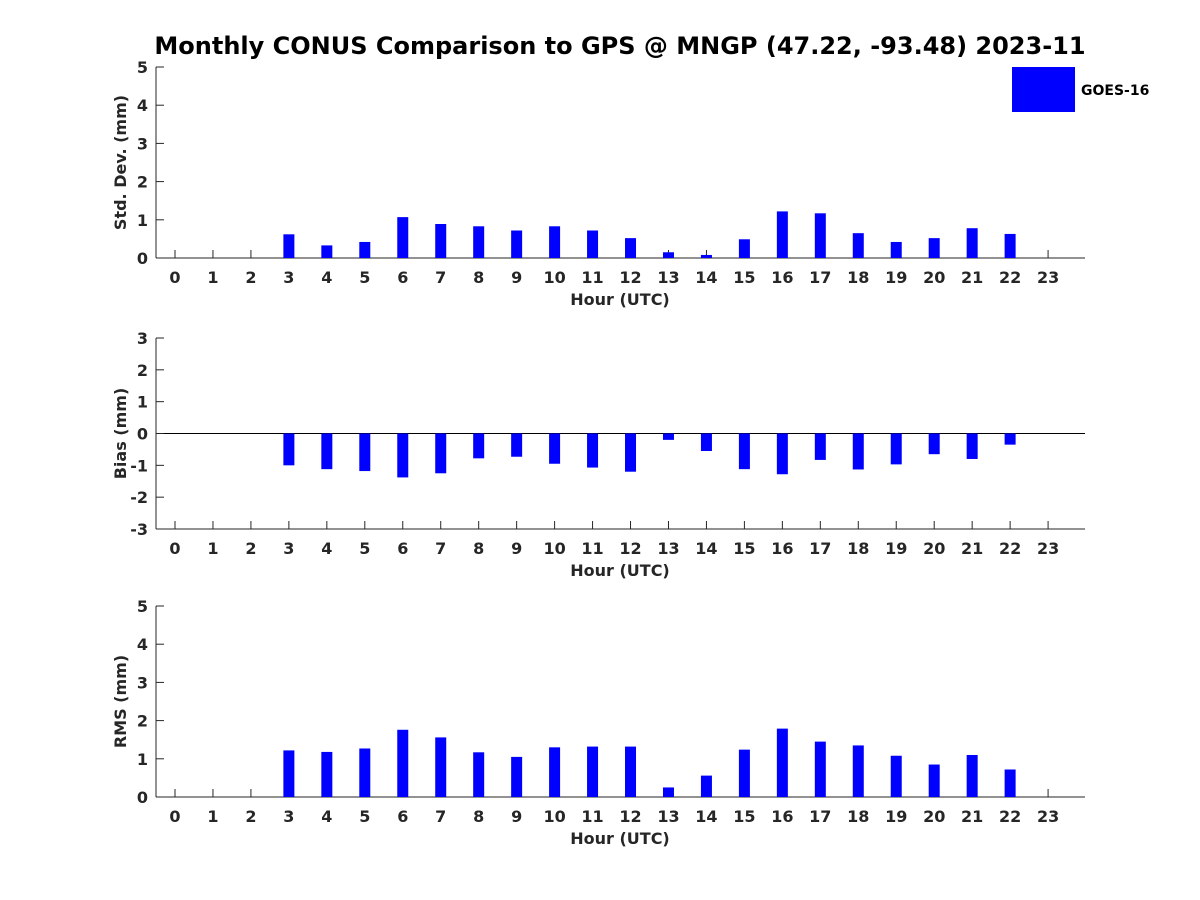  I want to click on y-tick-label: 1, so click(142, 402).